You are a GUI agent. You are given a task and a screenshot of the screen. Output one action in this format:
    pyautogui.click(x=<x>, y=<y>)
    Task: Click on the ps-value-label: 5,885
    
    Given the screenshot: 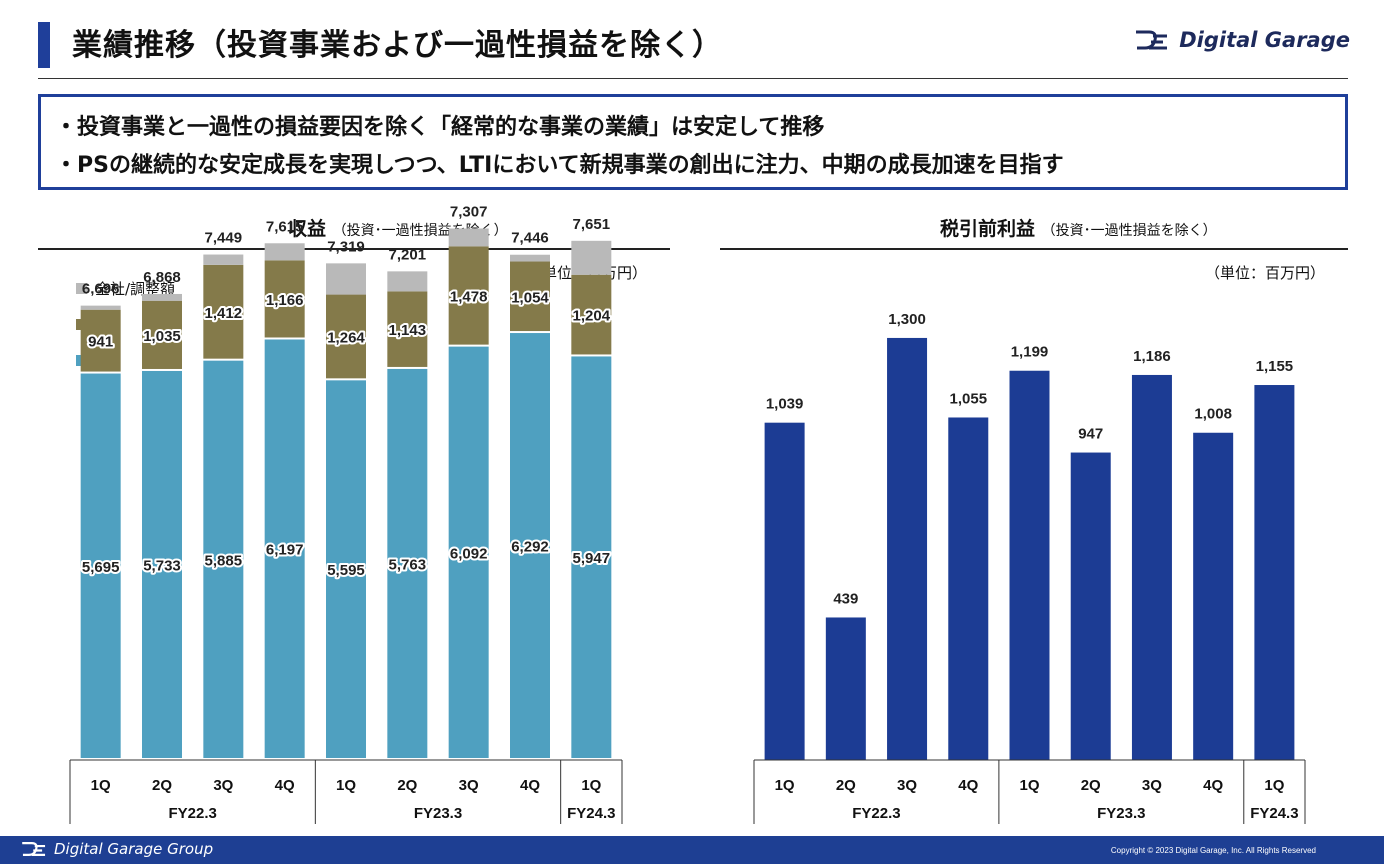 What is the action you would take?
    pyautogui.click(x=224, y=560)
    